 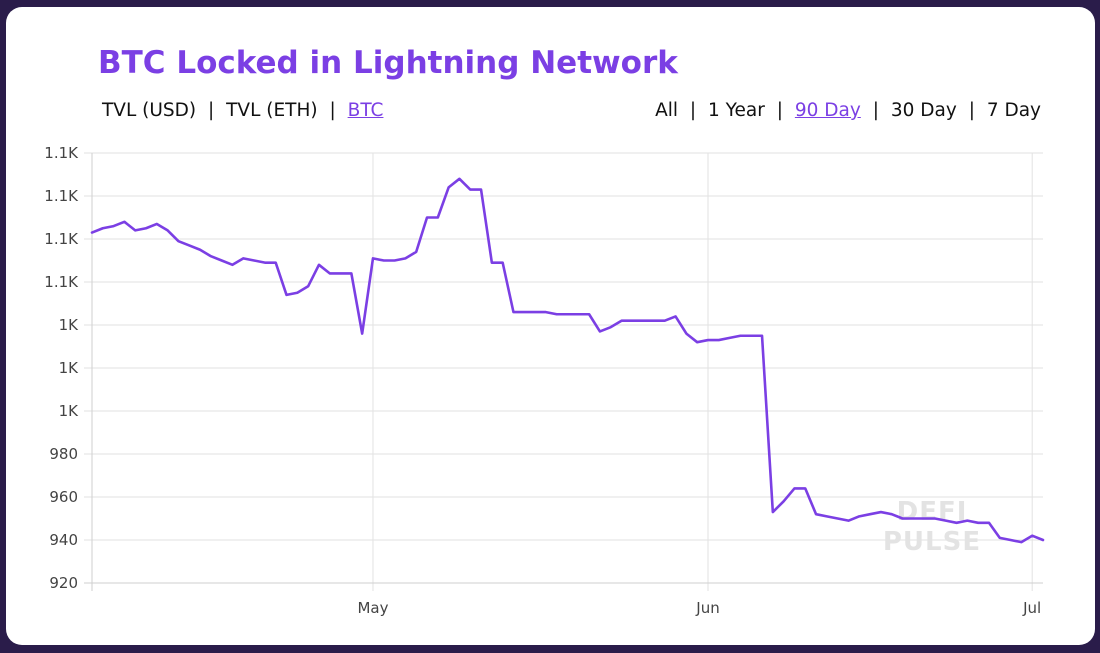 I want to click on y-tick-label: 920, so click(x=63, y=583).